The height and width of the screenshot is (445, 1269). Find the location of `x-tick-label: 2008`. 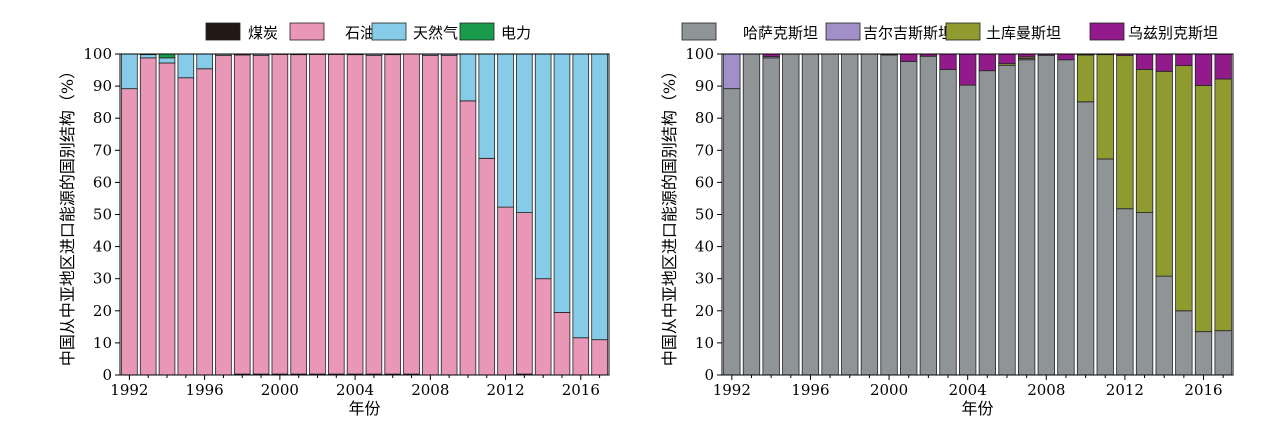

x-tick-label: 2008 is located at coordinates (1046, 390).